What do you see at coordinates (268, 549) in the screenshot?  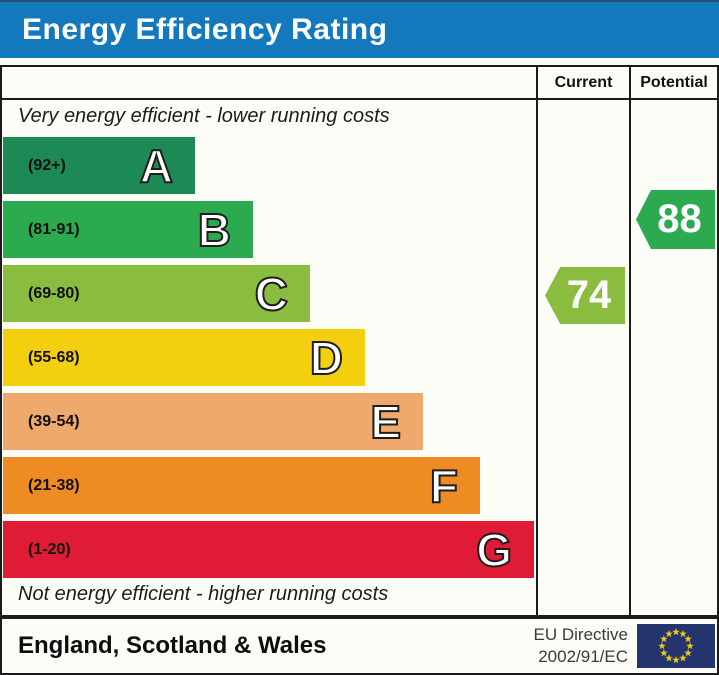 I see `band-row-g: (1-20) G` at bounding box center [268, 549].